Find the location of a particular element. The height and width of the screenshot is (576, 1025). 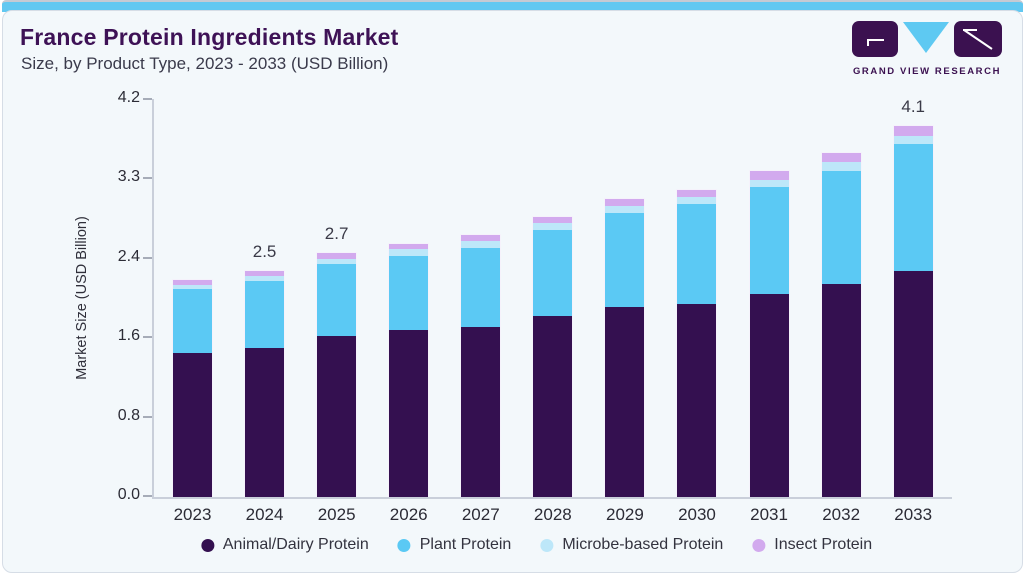

bar-segment-2028-animal-dairy-protein is located at coordinates (553, 406).